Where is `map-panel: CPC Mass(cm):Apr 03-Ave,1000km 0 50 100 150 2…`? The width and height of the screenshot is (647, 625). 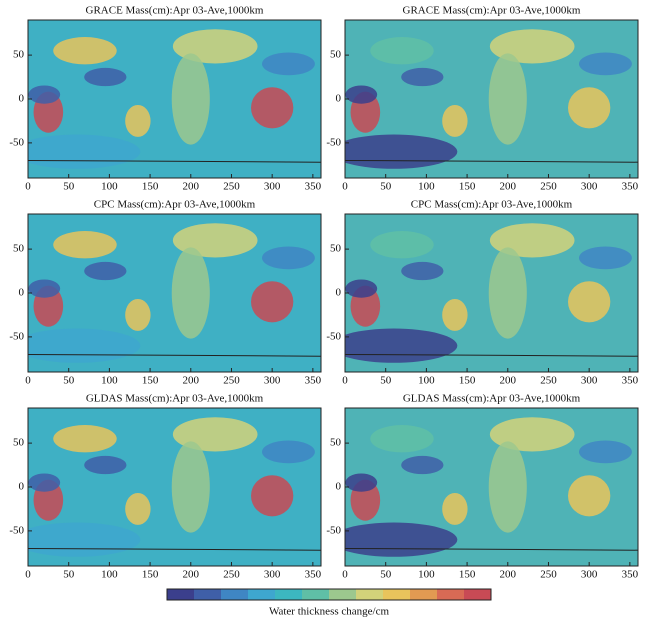
map-panel: CPC Mass(cm):Apr 03-Ave,1000km 0 50 100 150 2… is located at coordinates (165, 293).